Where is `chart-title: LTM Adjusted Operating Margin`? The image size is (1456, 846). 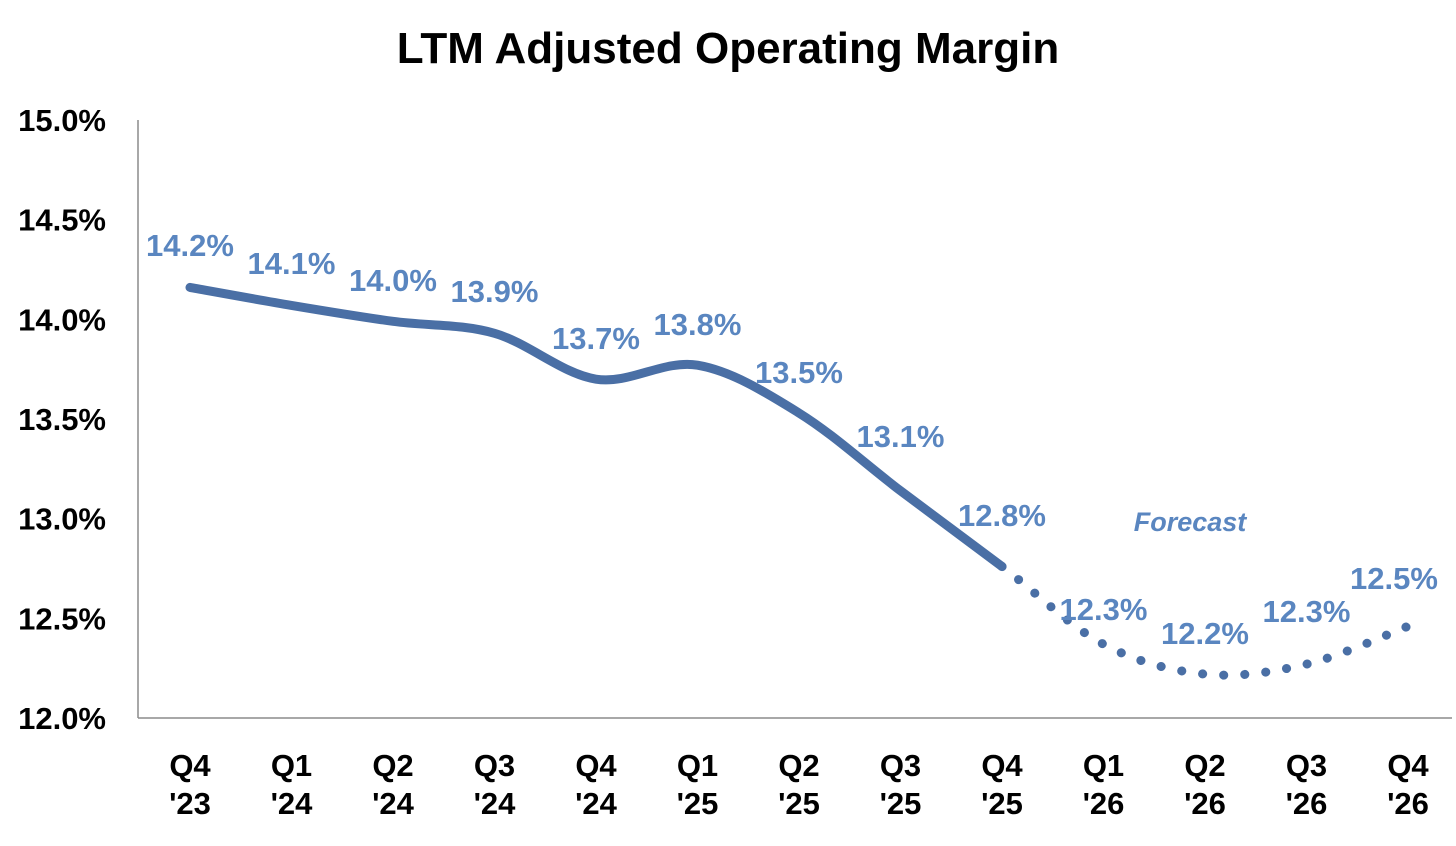
chart-title: LTM Adjusted Operating Margin is located at coordinates (728, 48).